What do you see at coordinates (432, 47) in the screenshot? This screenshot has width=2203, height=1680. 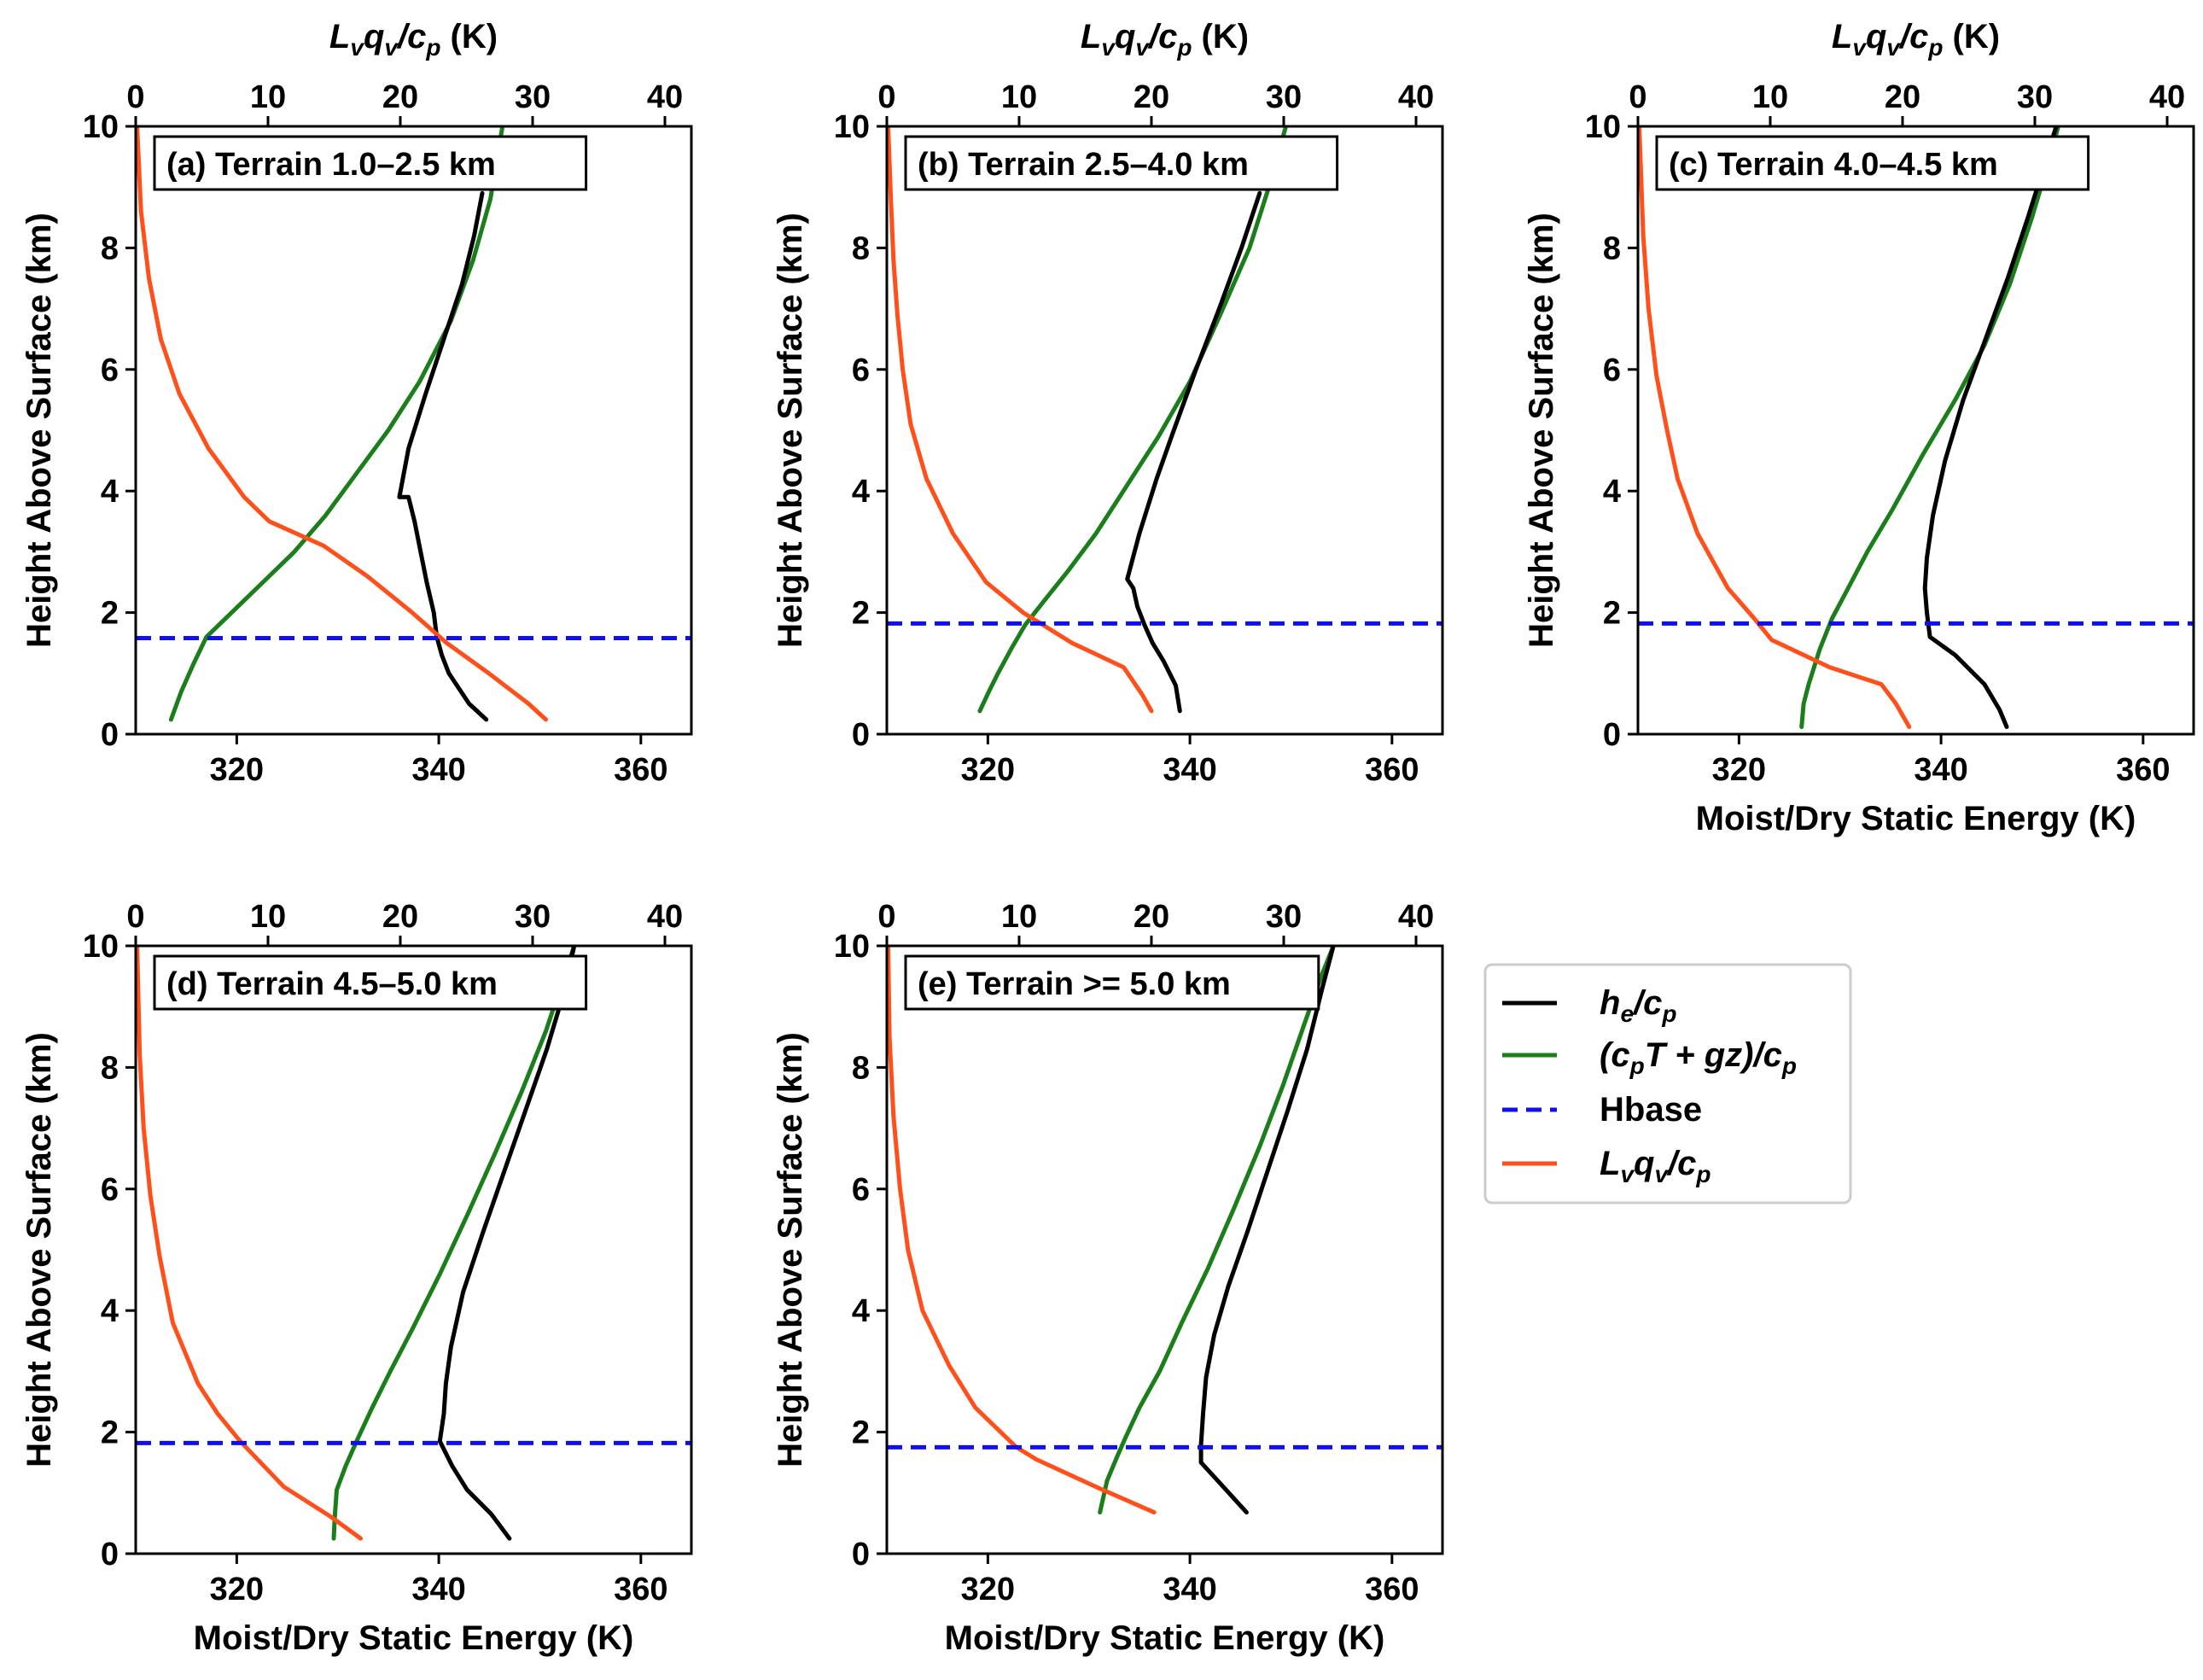 I see `top-label-div-sub: p` at bounding box center [432, 47].